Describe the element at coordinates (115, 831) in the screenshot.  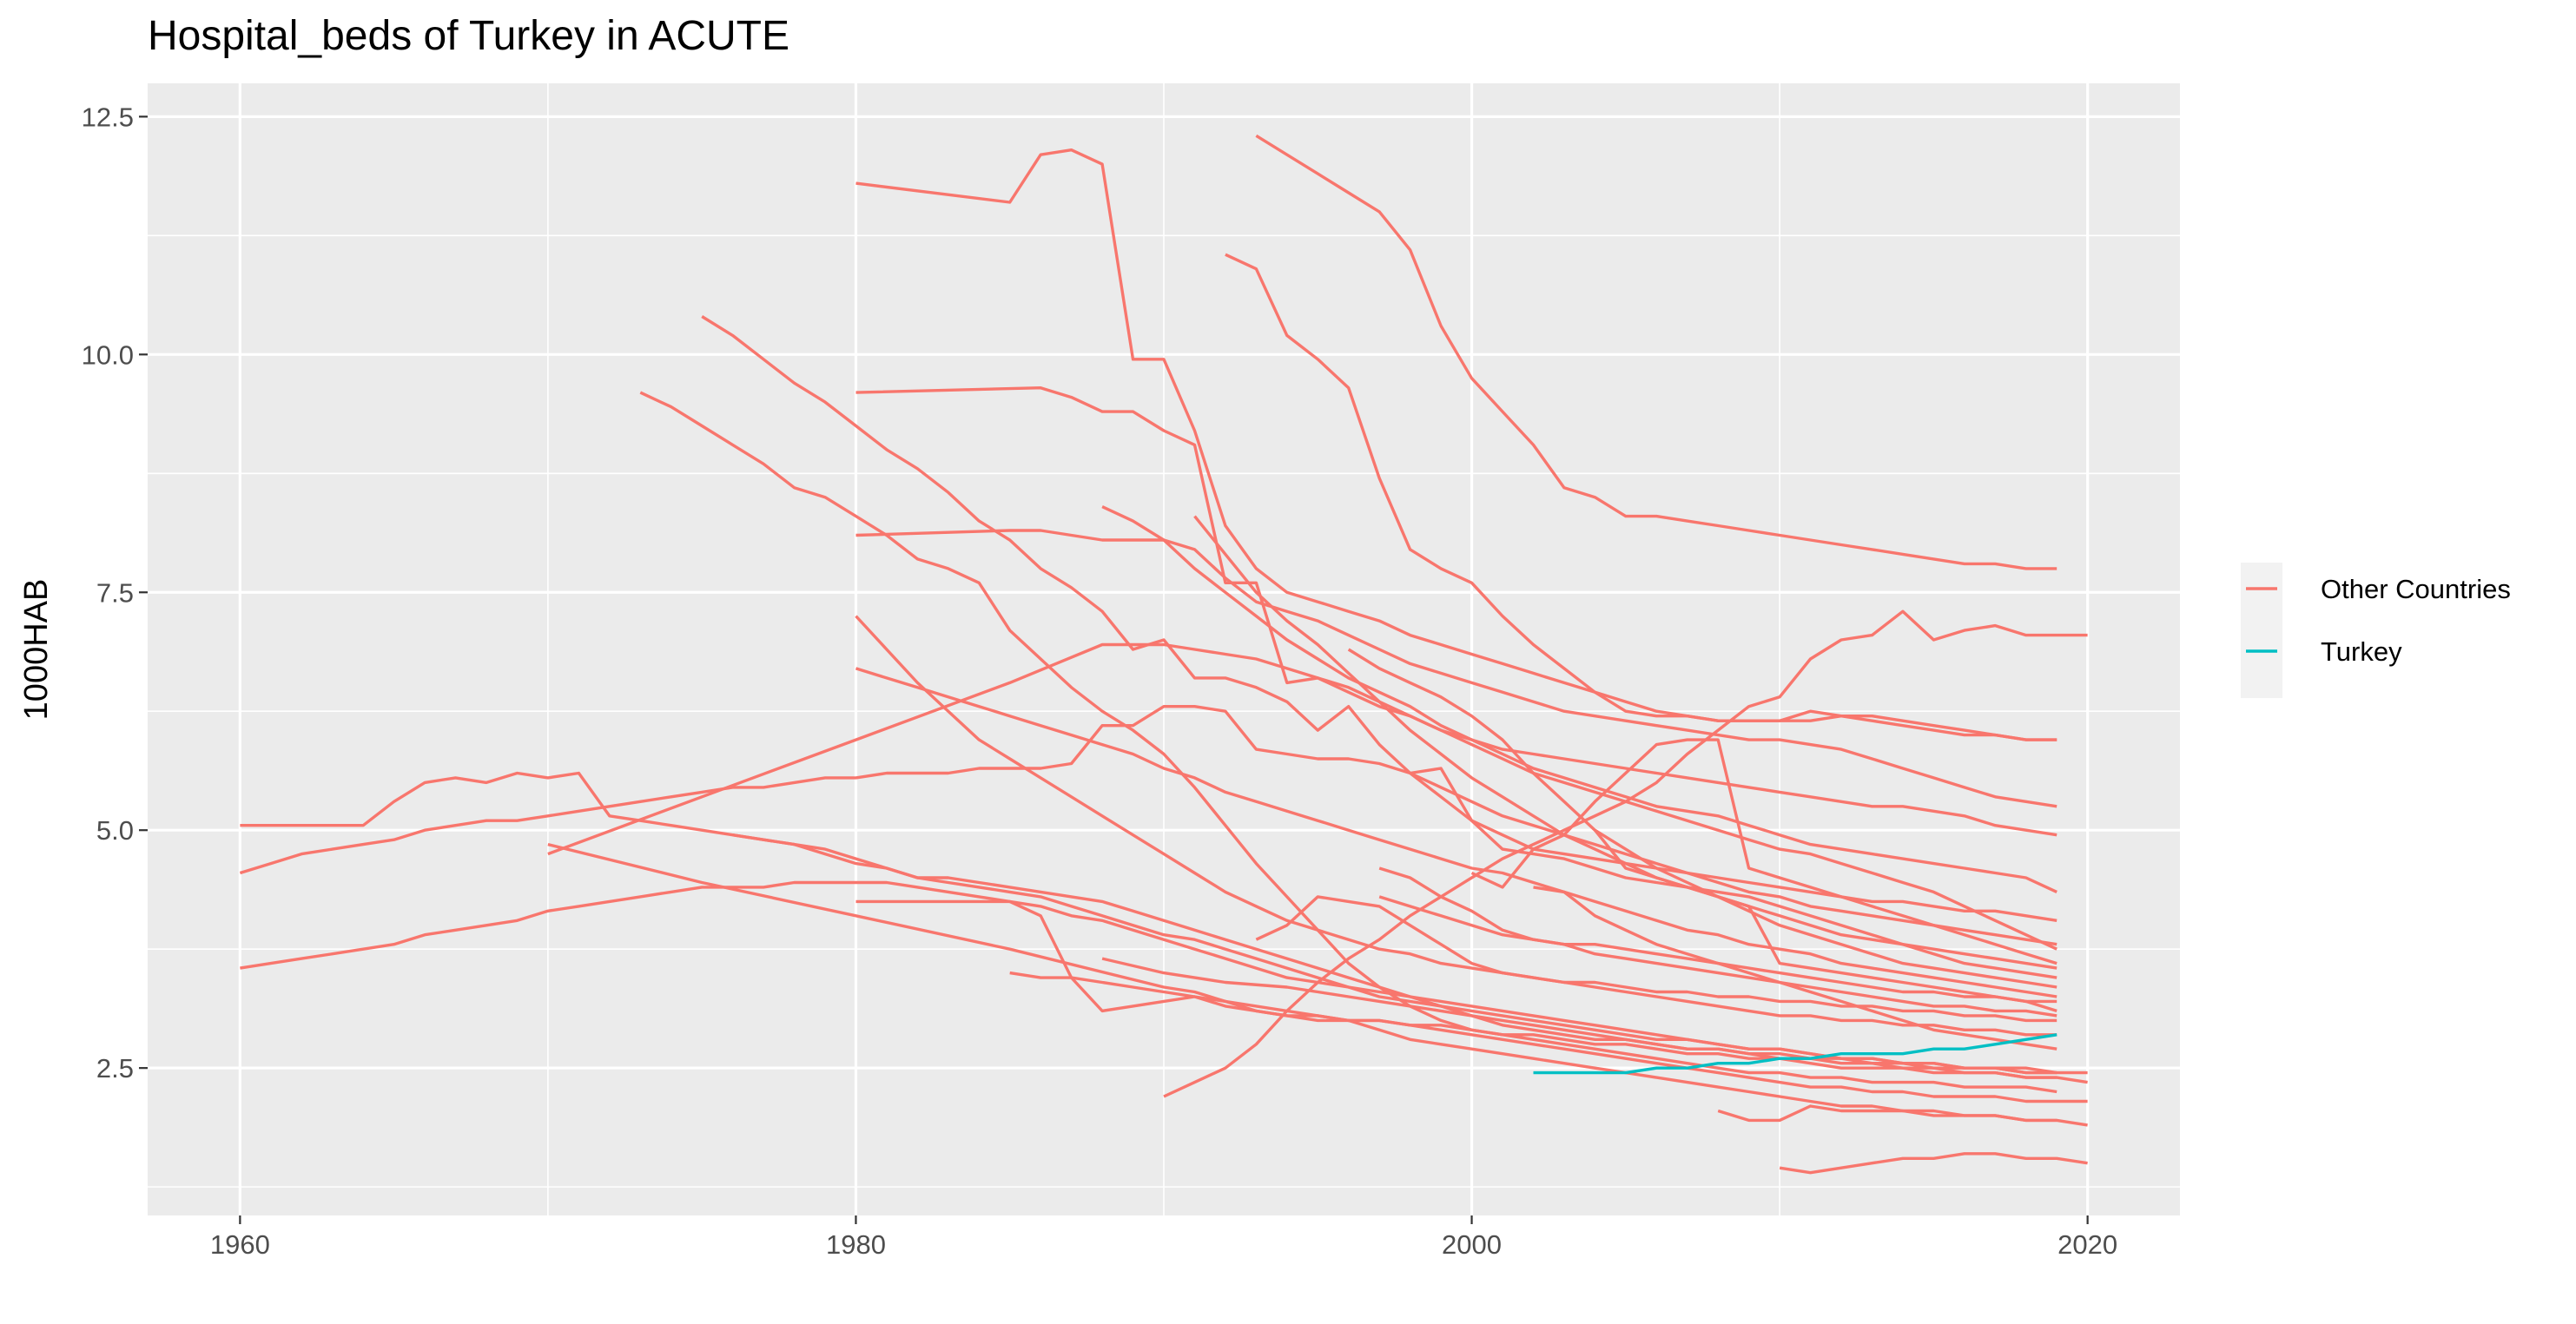
I see `y-tick-label: 5.0` at that location.